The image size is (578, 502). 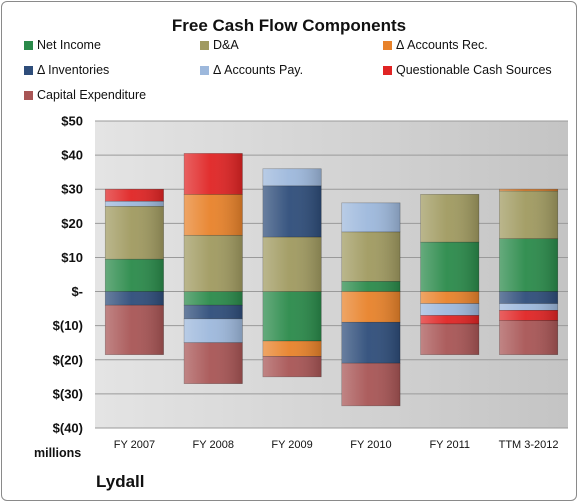 What do you see at coordinates (72, 189) in the screenshot?
I see `y-tick-label: $30` at bounding box center [72, 189].